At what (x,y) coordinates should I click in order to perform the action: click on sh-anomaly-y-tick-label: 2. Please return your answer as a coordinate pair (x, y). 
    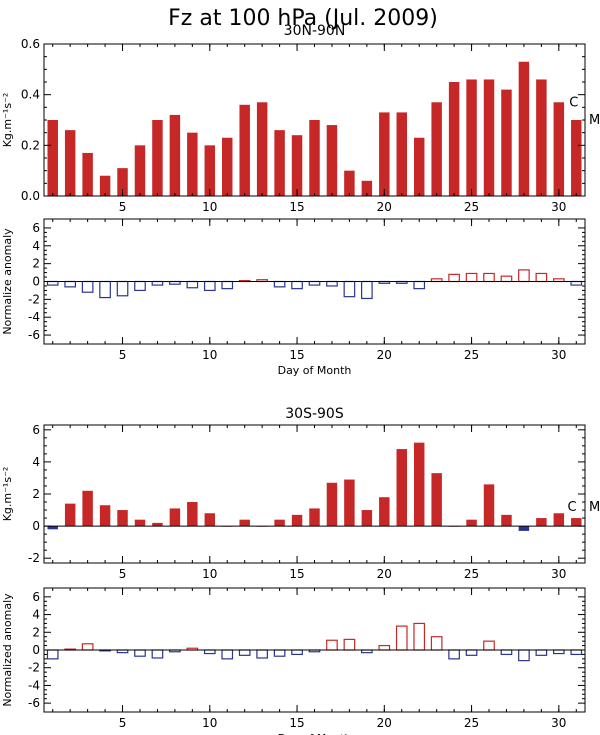
    Looking at the image, I should click on (36, 632).